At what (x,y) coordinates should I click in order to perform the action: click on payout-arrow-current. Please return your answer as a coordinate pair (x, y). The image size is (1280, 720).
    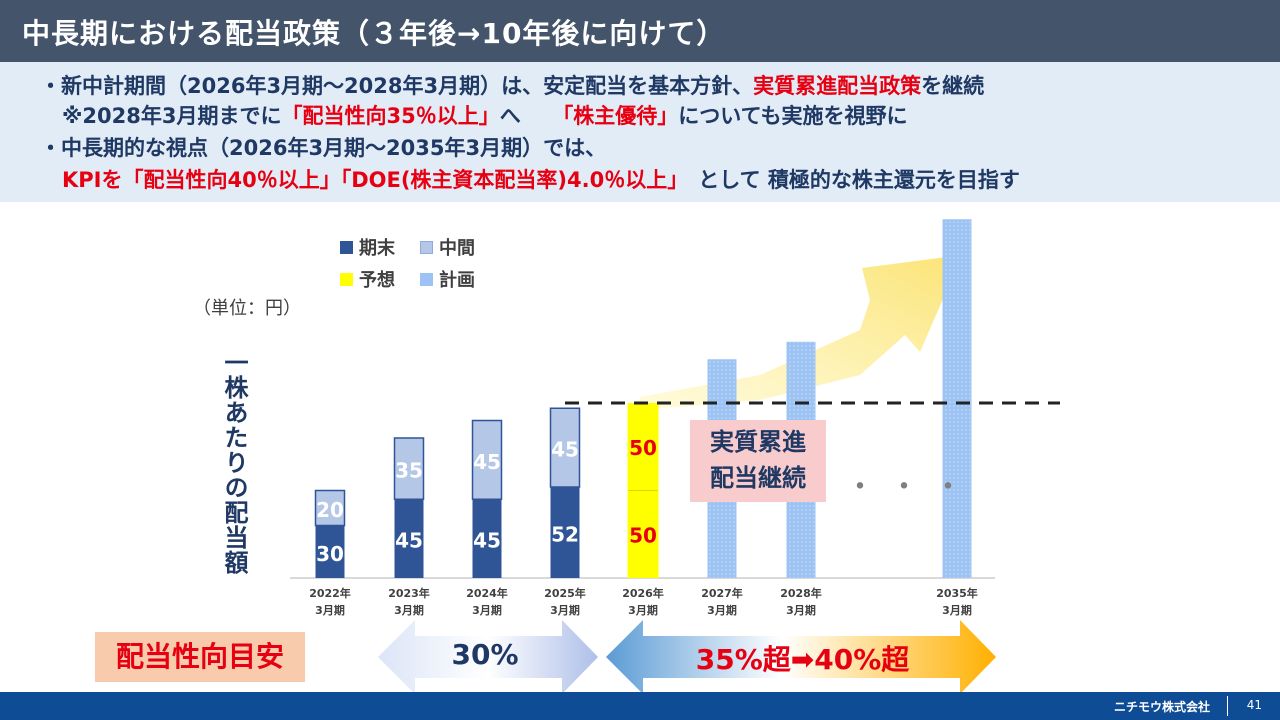
    Looking at the image, I should click on (488, 656).